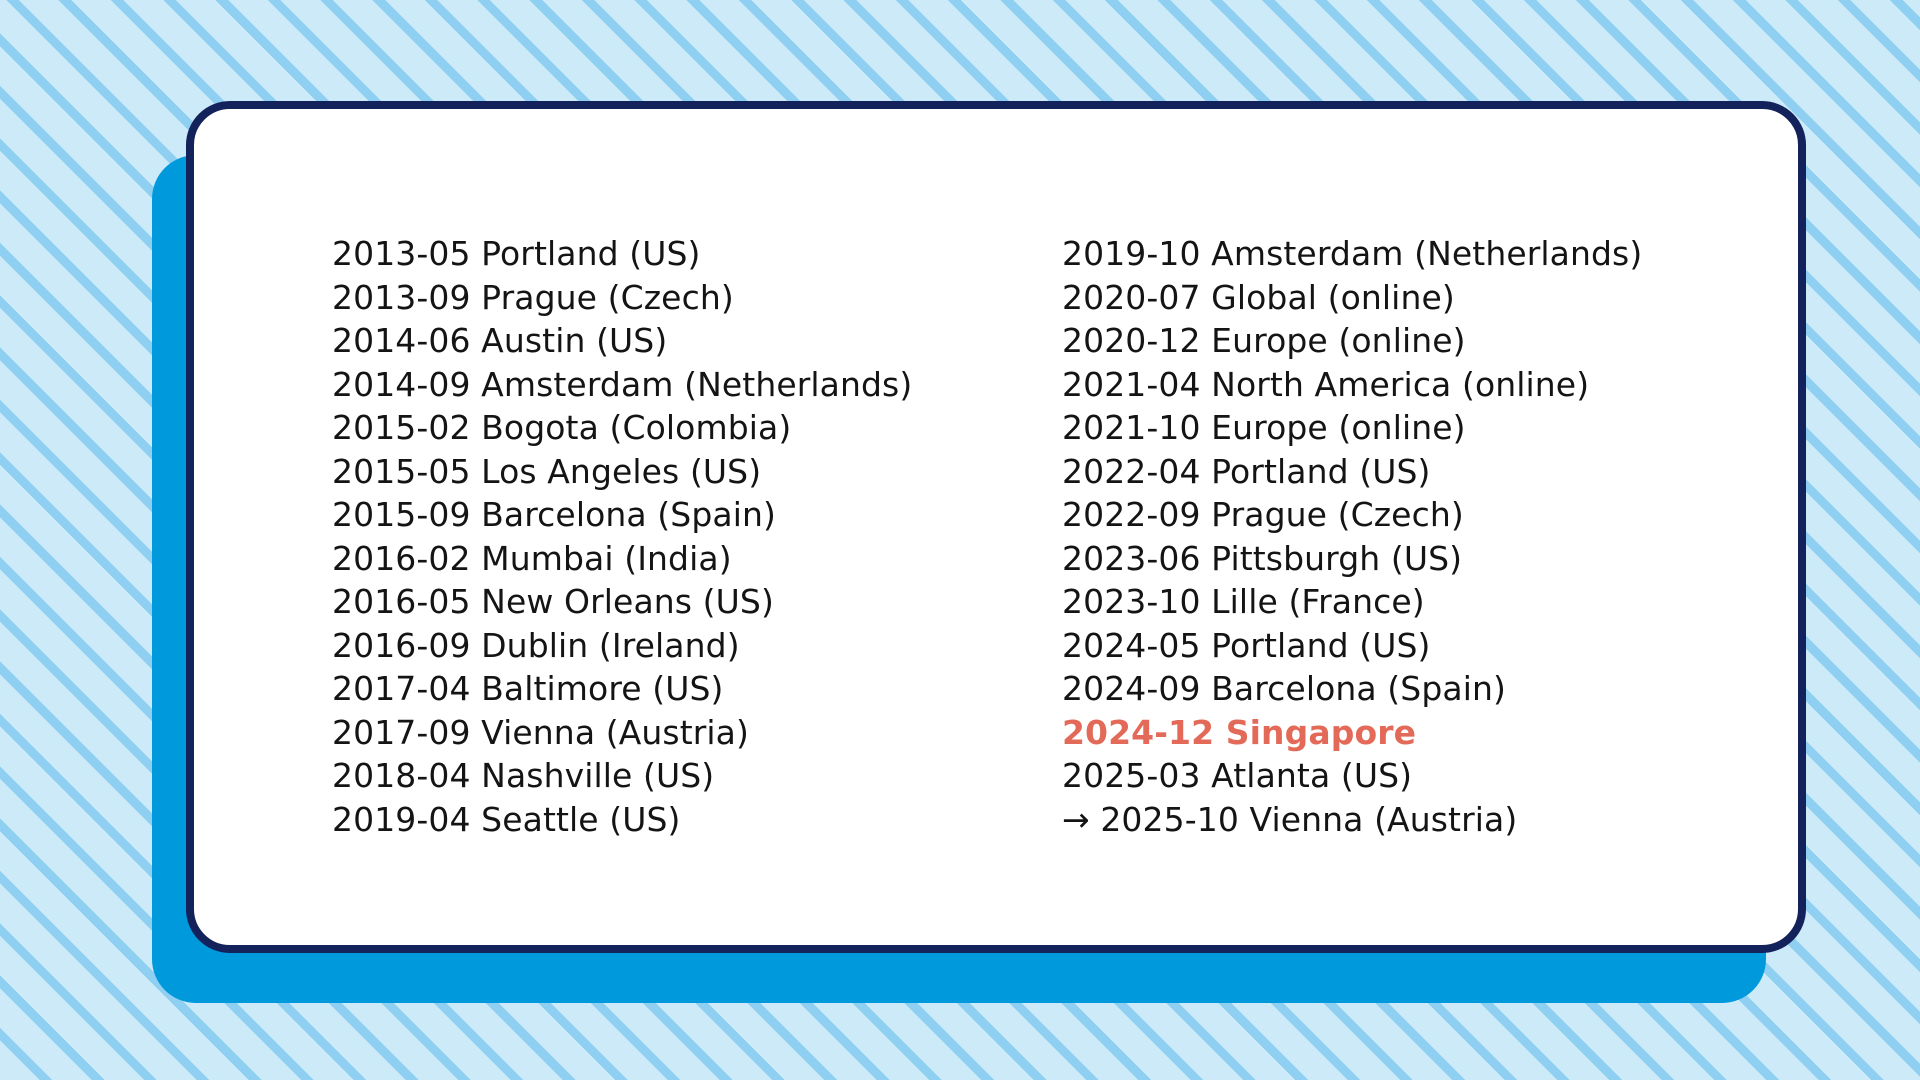 The height and width of the screenshot is (1080, 1920). I want to click on event-item: 2020-12 Europe (online), so click(1264, 340).